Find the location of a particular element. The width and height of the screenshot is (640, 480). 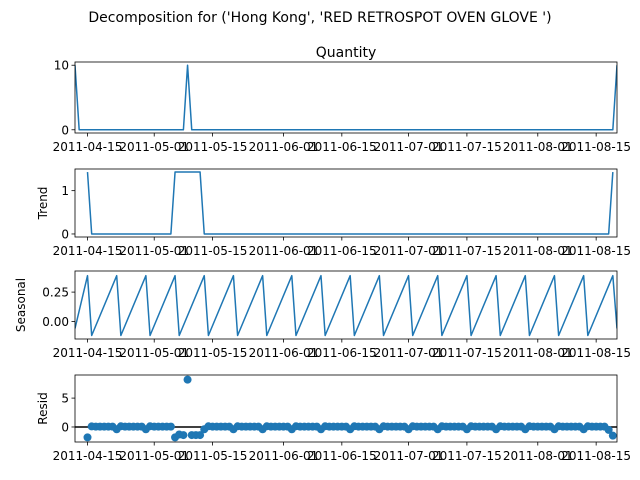

y-tick-label: 0.00 is located at coordinates (55, 322).